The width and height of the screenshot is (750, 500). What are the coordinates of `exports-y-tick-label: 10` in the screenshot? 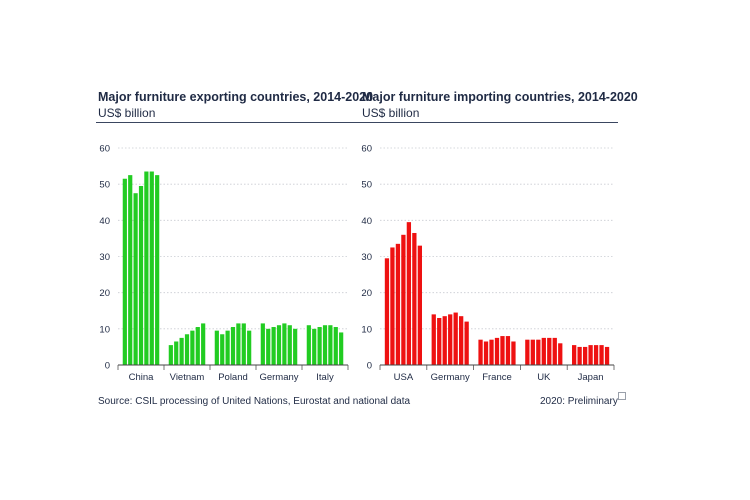 It's located at (104, 329).